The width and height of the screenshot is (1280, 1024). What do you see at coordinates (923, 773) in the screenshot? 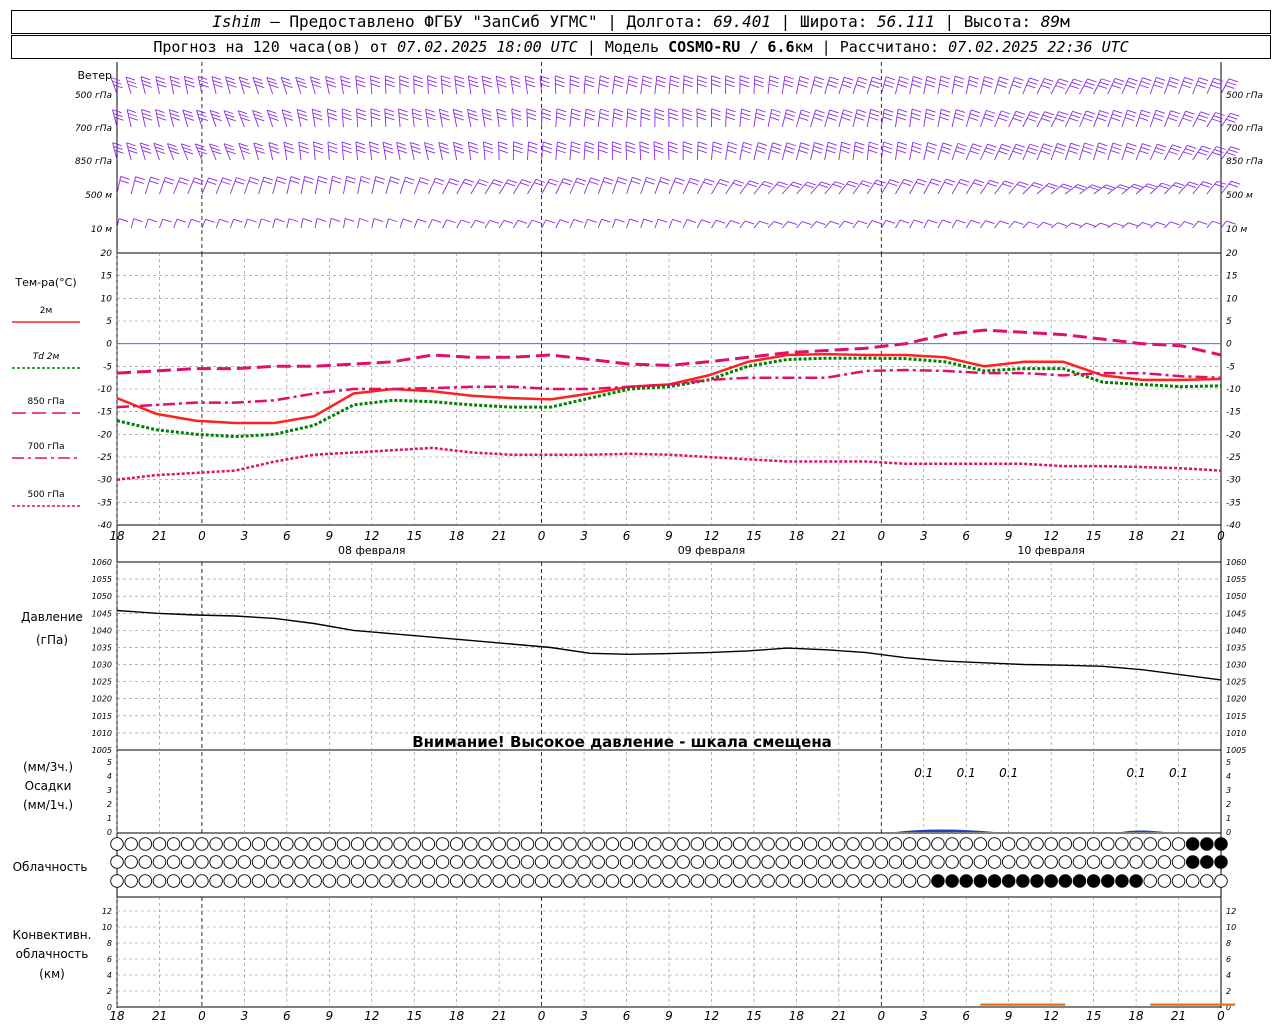
I see `precip-amount-label: 0.1` at bounding box center [923, 773].